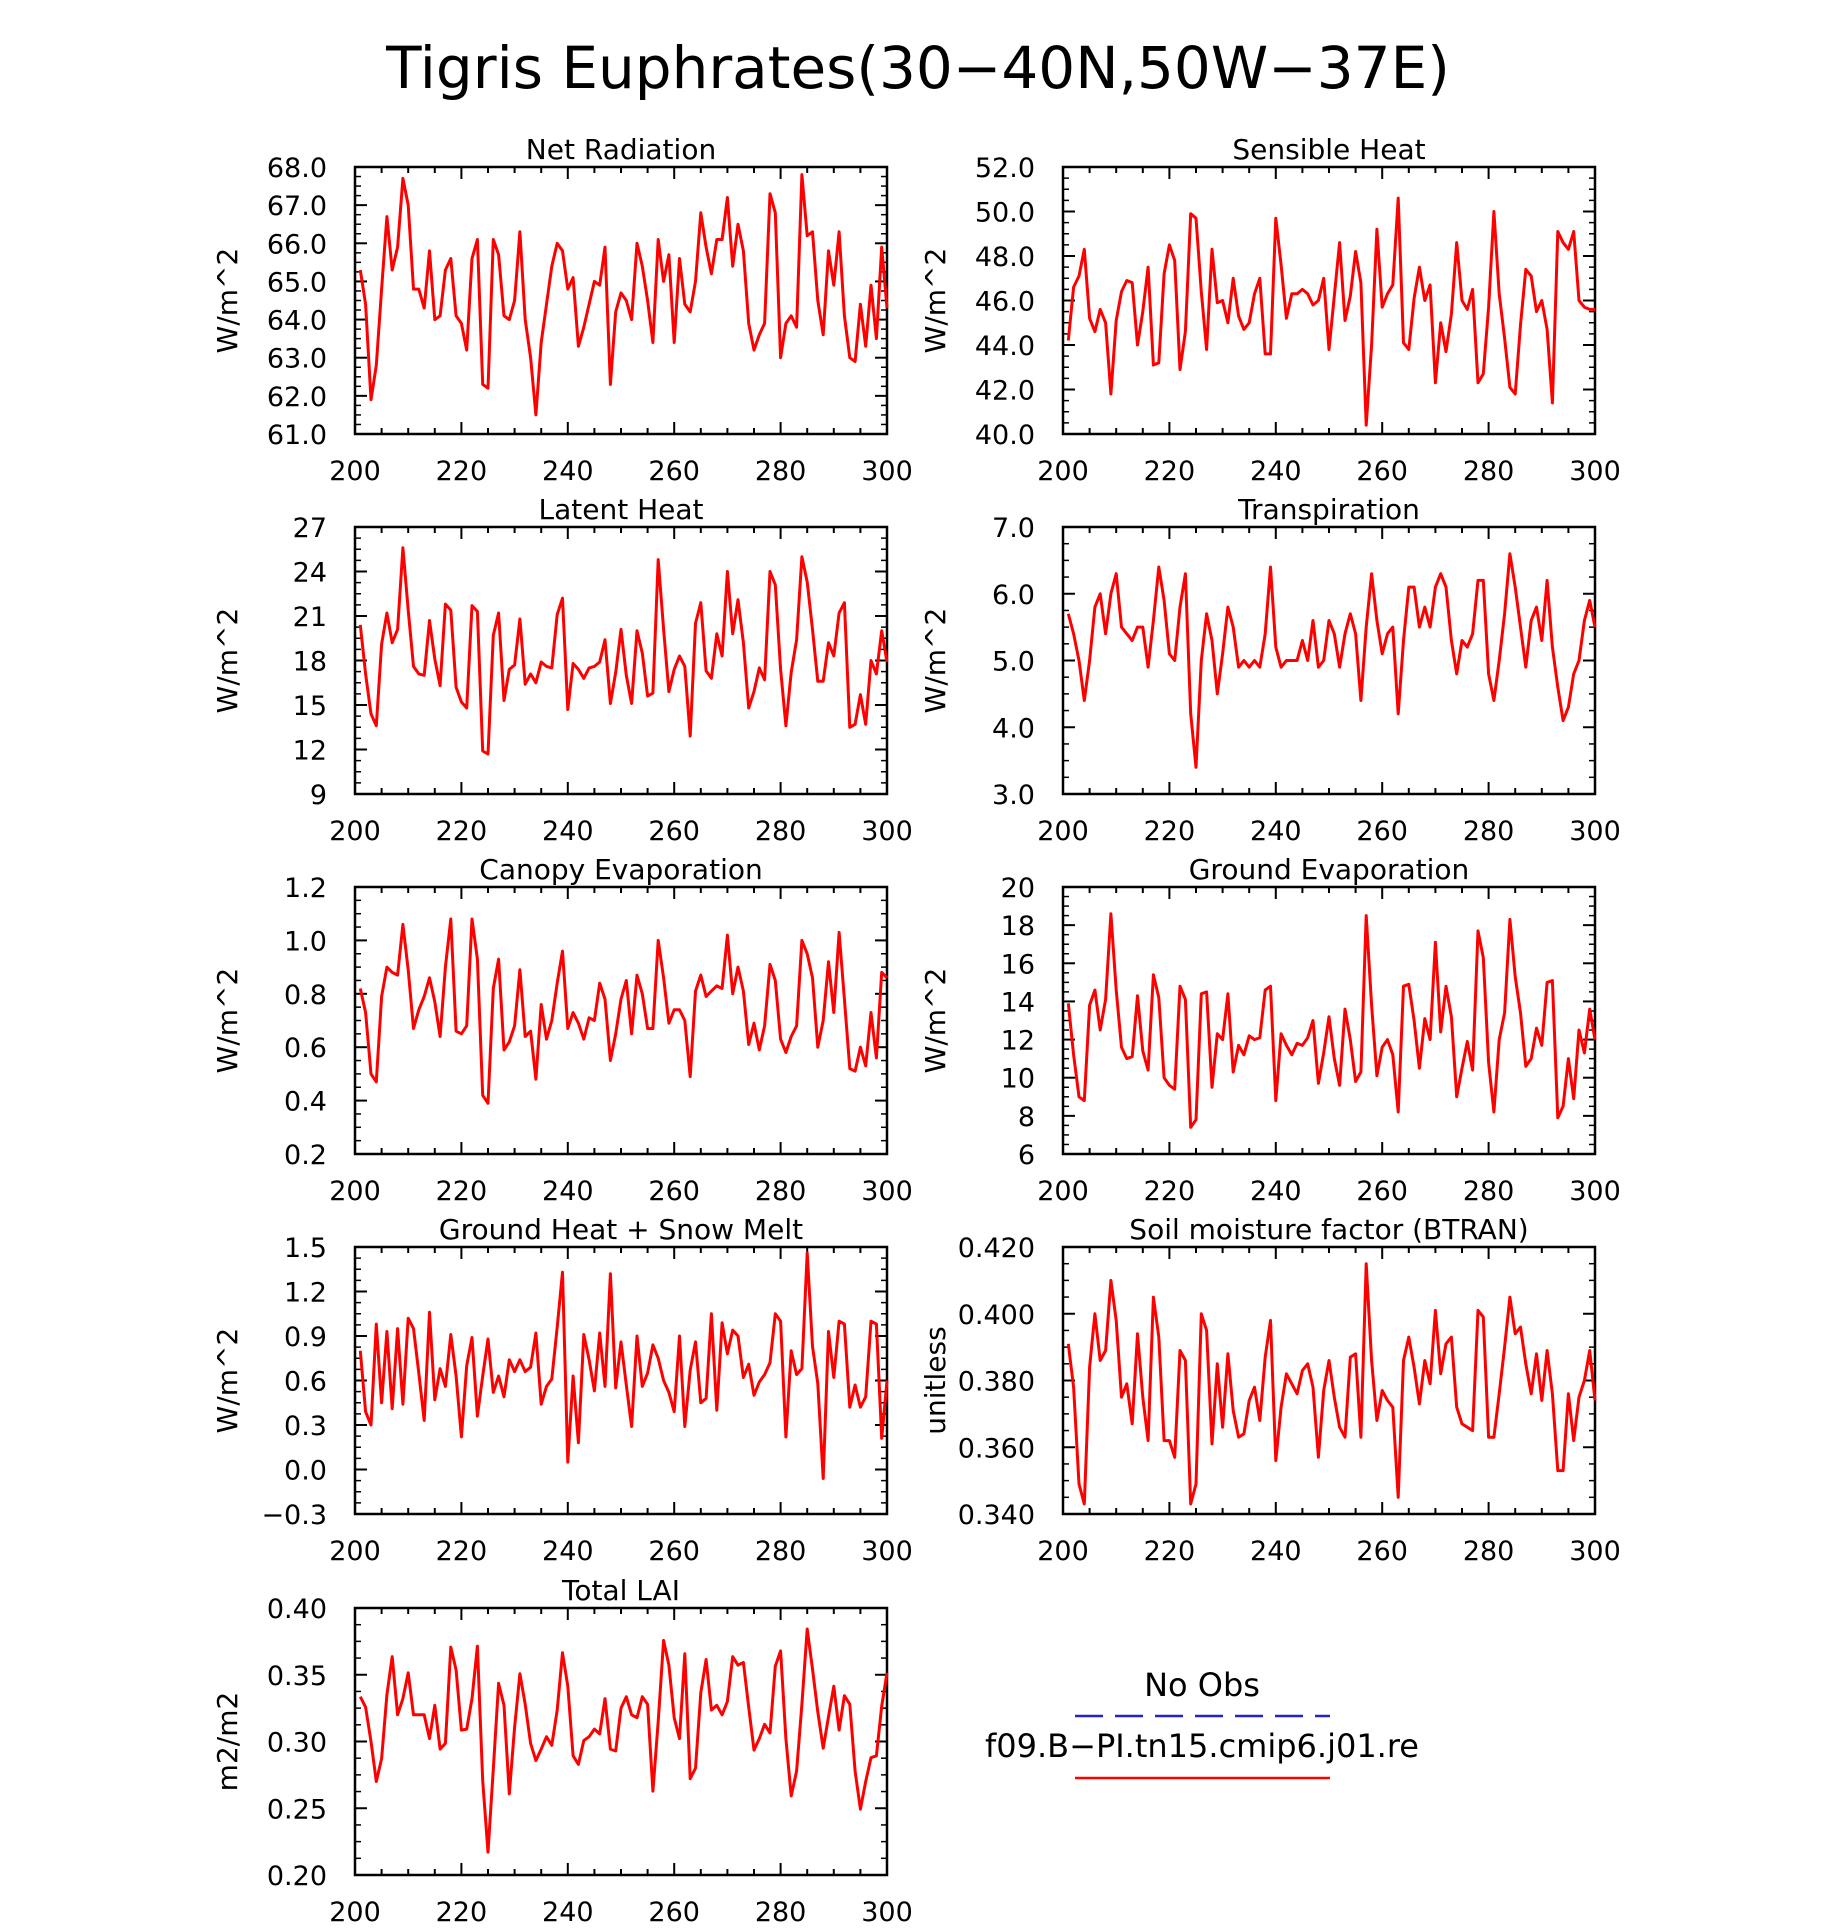  I want to click on y-tick-label: 6.0, so click(1013, 595).